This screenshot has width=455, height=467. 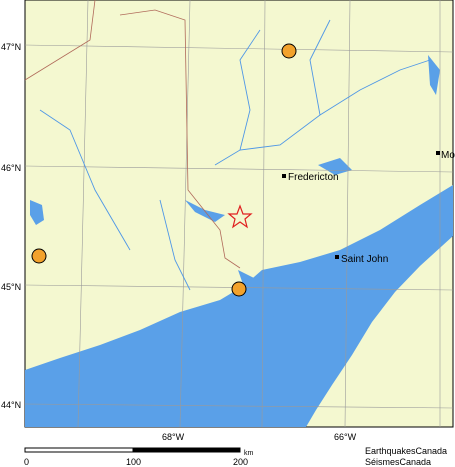 What do you see at coordinates (258, 300) in the screenshot?
I see `bay` at bounding box center [258, 300].